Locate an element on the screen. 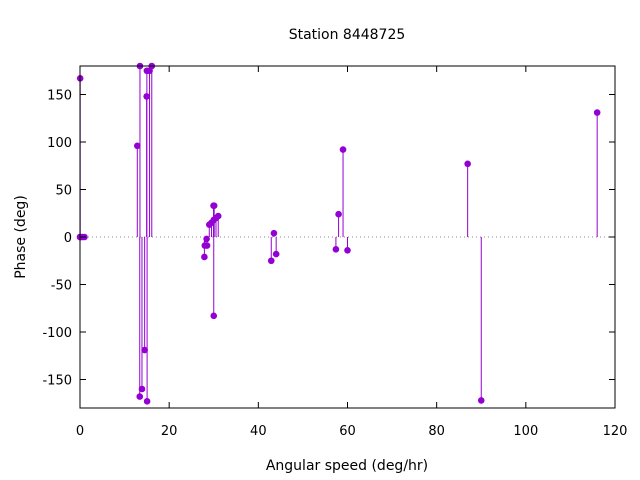 This screenshot has width=640, height=480. x-tick-label: 120 is located at coordinates (615, 431).